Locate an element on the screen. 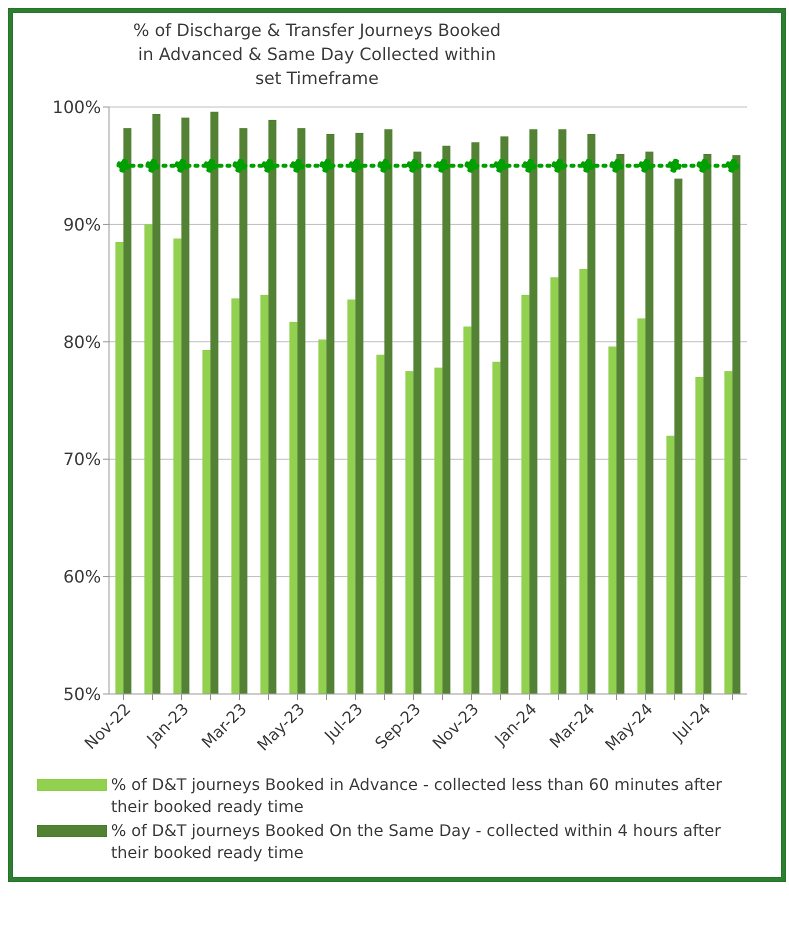 The height and width of the screenshot is (928, 789). y-tick-label: 60% is located at coordinates (82, 578).